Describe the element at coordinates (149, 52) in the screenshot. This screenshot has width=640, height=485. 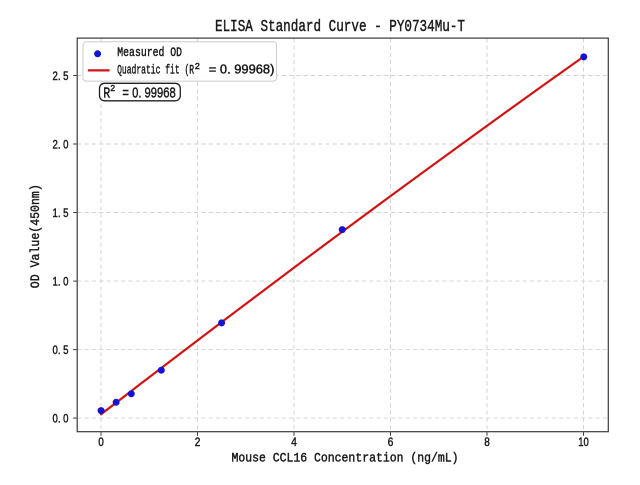
I see `svg-text: Measured OD` at that location.